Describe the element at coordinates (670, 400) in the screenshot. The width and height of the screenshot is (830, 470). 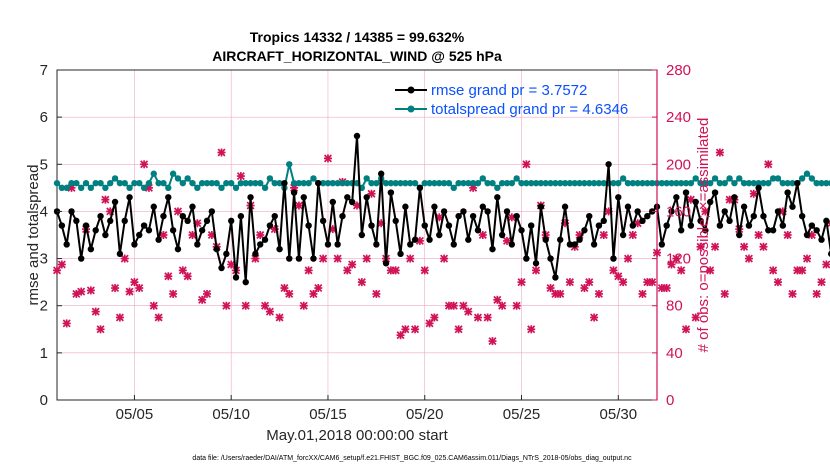
I see `y-right-tick-label: 0` at that location.